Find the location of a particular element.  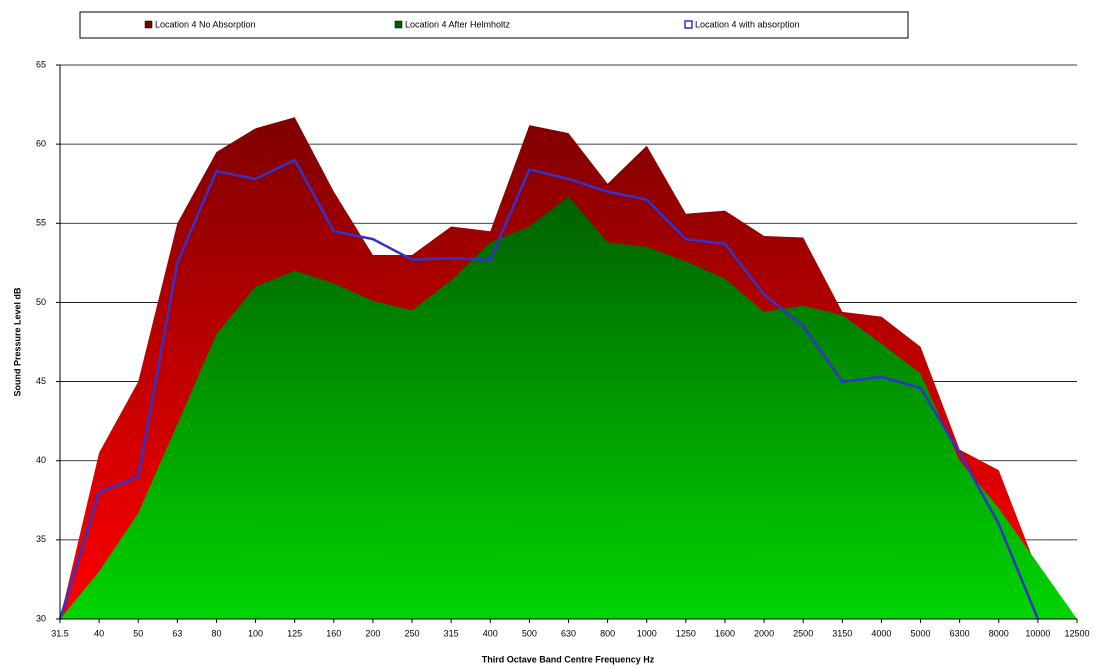

legend-label: Location 4 After Helmholtz is located at coordinates (458, 24).